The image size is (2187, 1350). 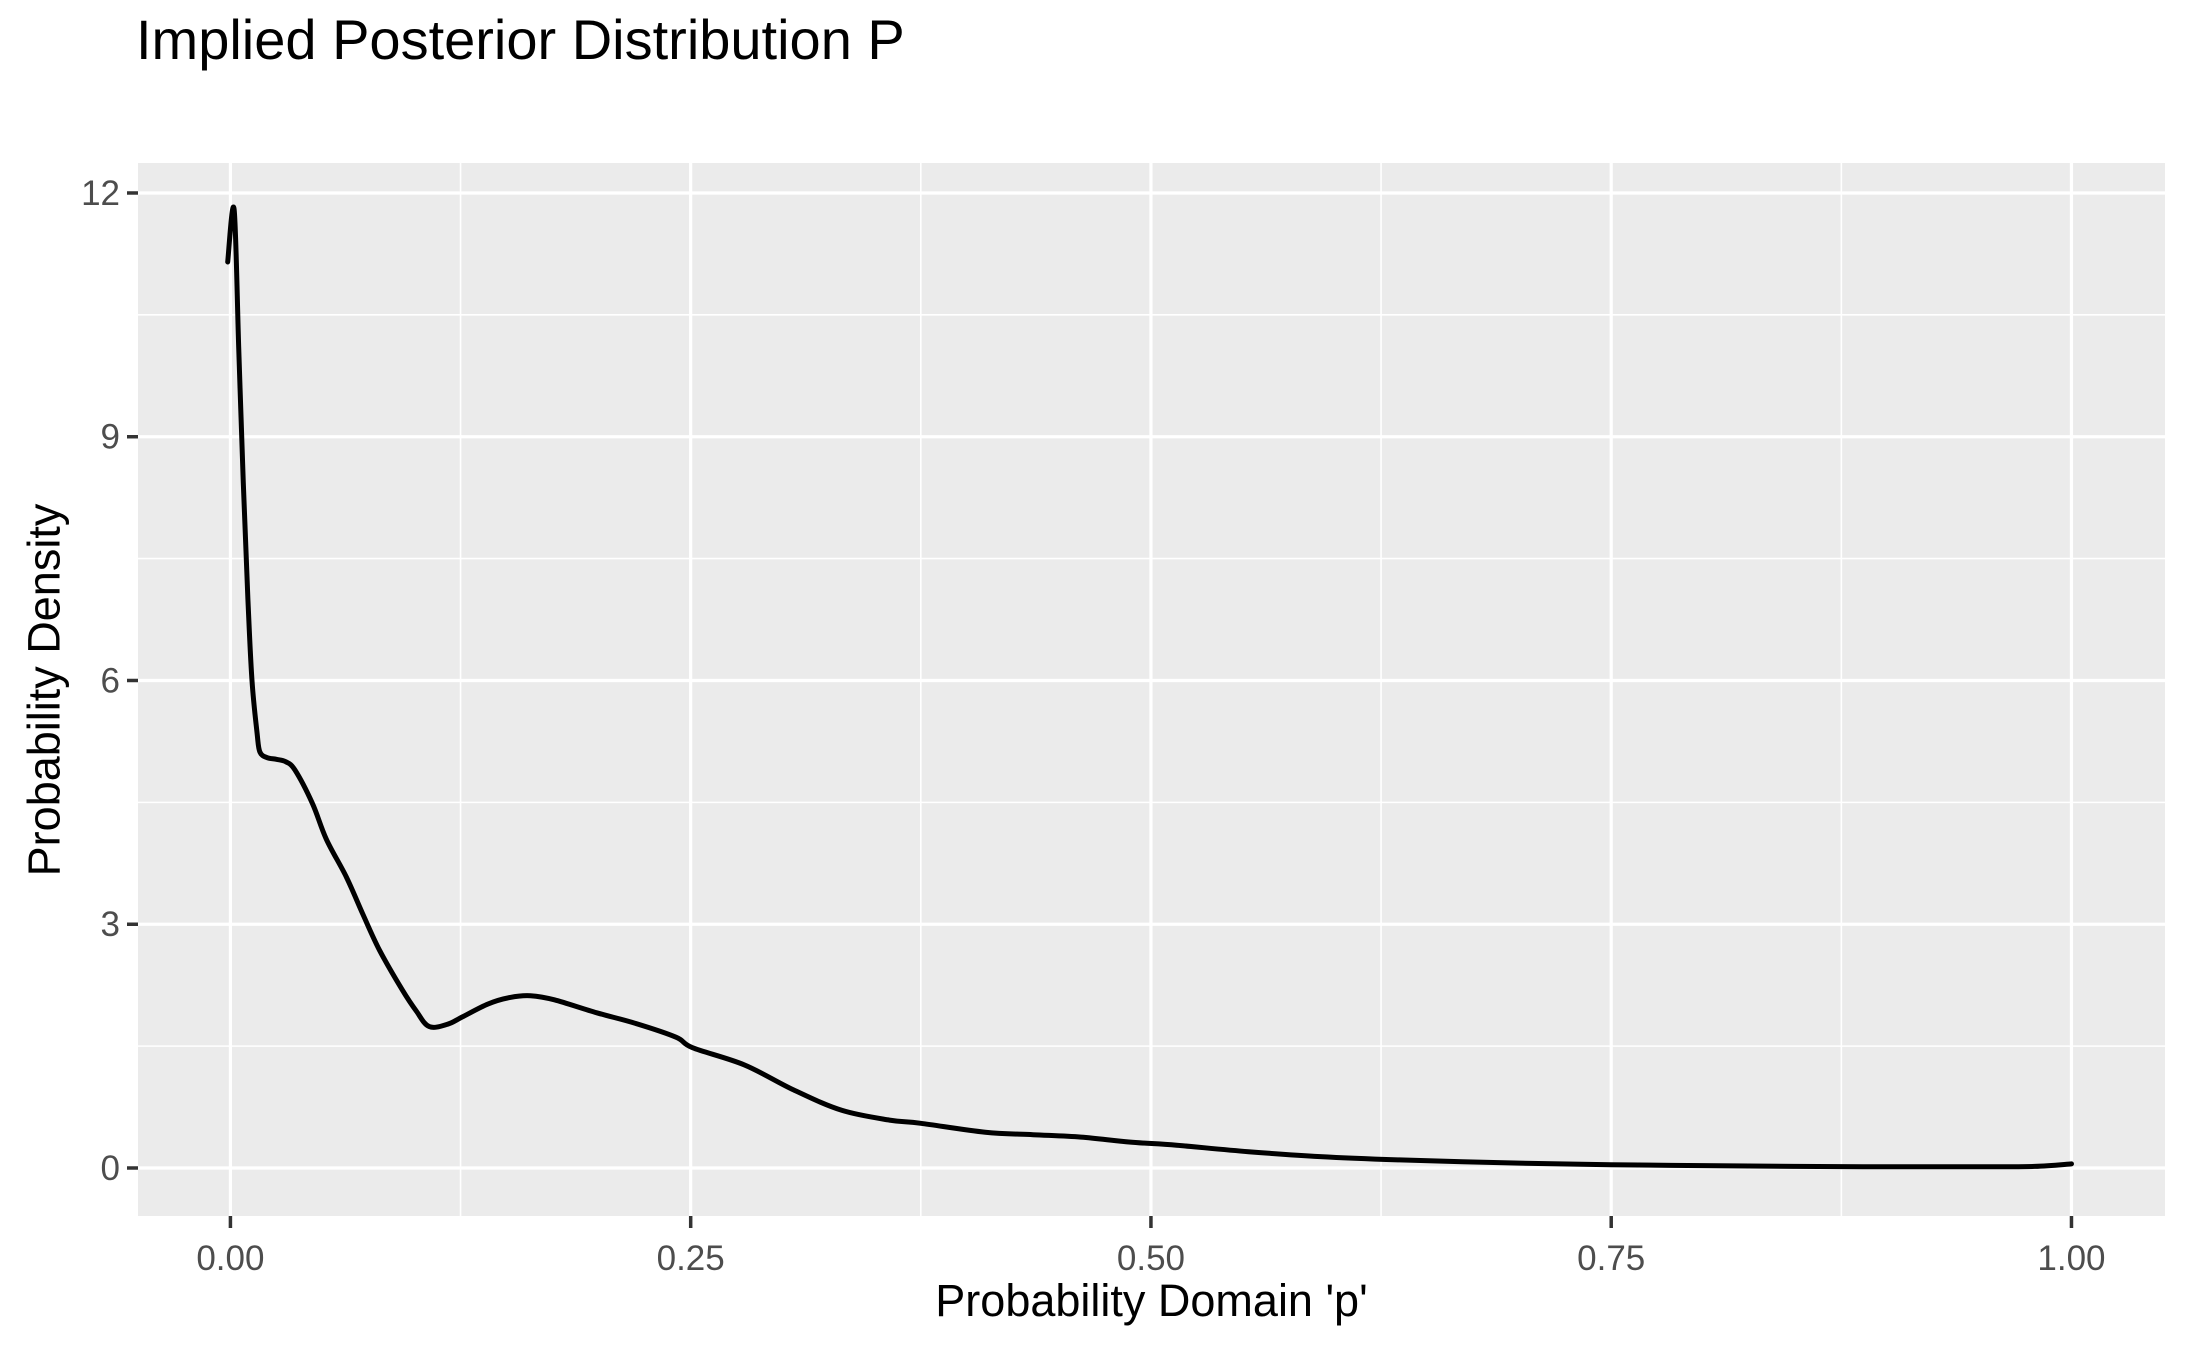 What do you see at coordinates (110, 437) in the screenshot?
I see `y-tick-label: 9` at bounding box center [110, 437].